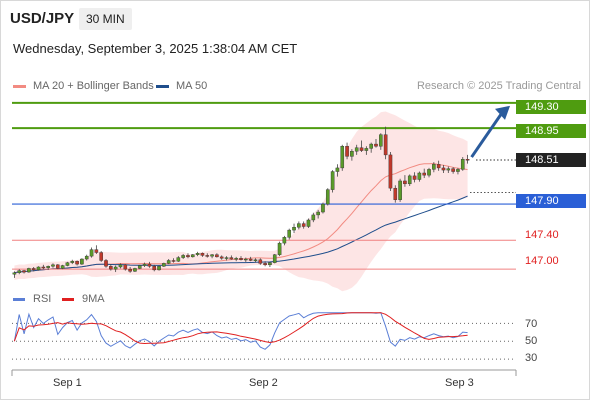 Image resolution: width=590 pixels, height=400 pixels. What do you see at coordinates (531, 358) in the screenshot?
I see `rsi-tick-30: 30` at bounding box center [531, 358].